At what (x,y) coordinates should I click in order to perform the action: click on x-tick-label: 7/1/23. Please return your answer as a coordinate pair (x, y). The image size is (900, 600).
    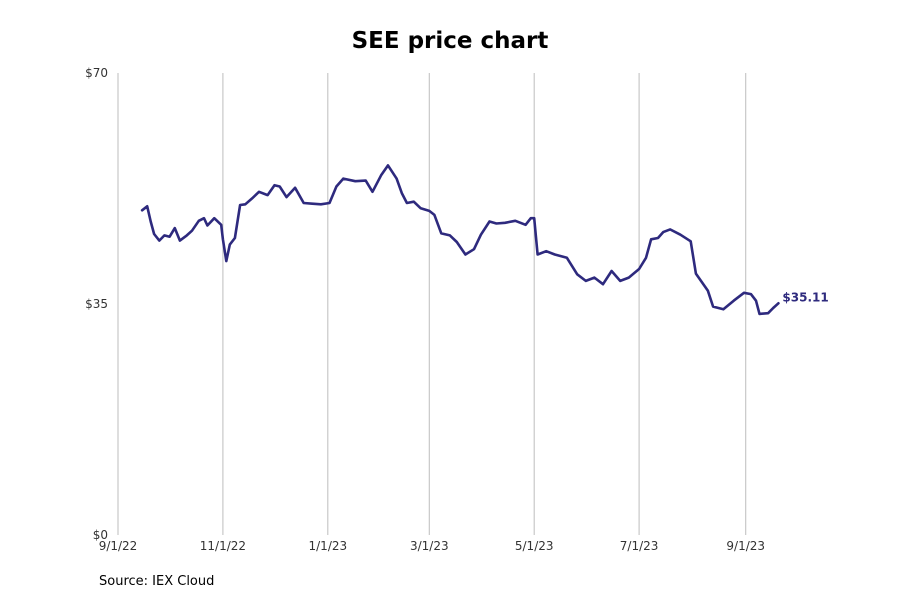
    Looking at the image, I should click on (639, 546).